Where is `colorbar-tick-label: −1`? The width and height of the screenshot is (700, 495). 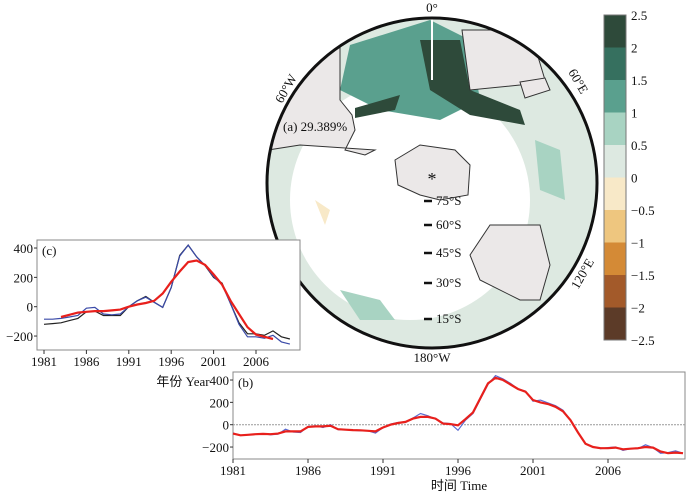 colorbar-tick-label: −1 is located at coordinates (638, 243).